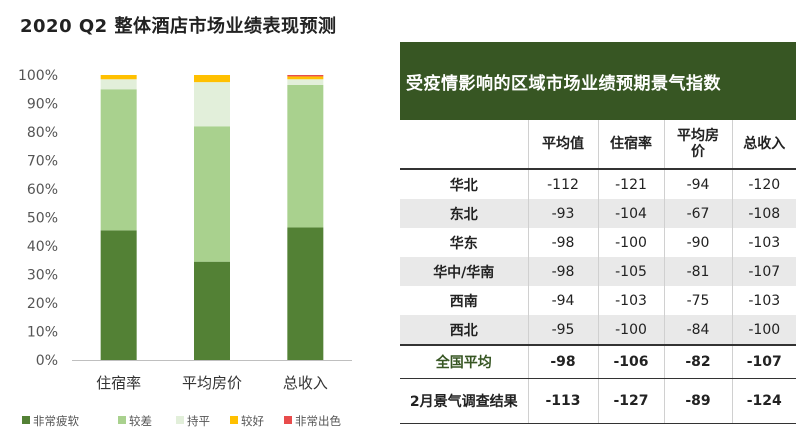  What do you see at coordinates (42, 333) in the screenshot?
I see `y-tick-label: 10%` at bounding box center [42, 333].